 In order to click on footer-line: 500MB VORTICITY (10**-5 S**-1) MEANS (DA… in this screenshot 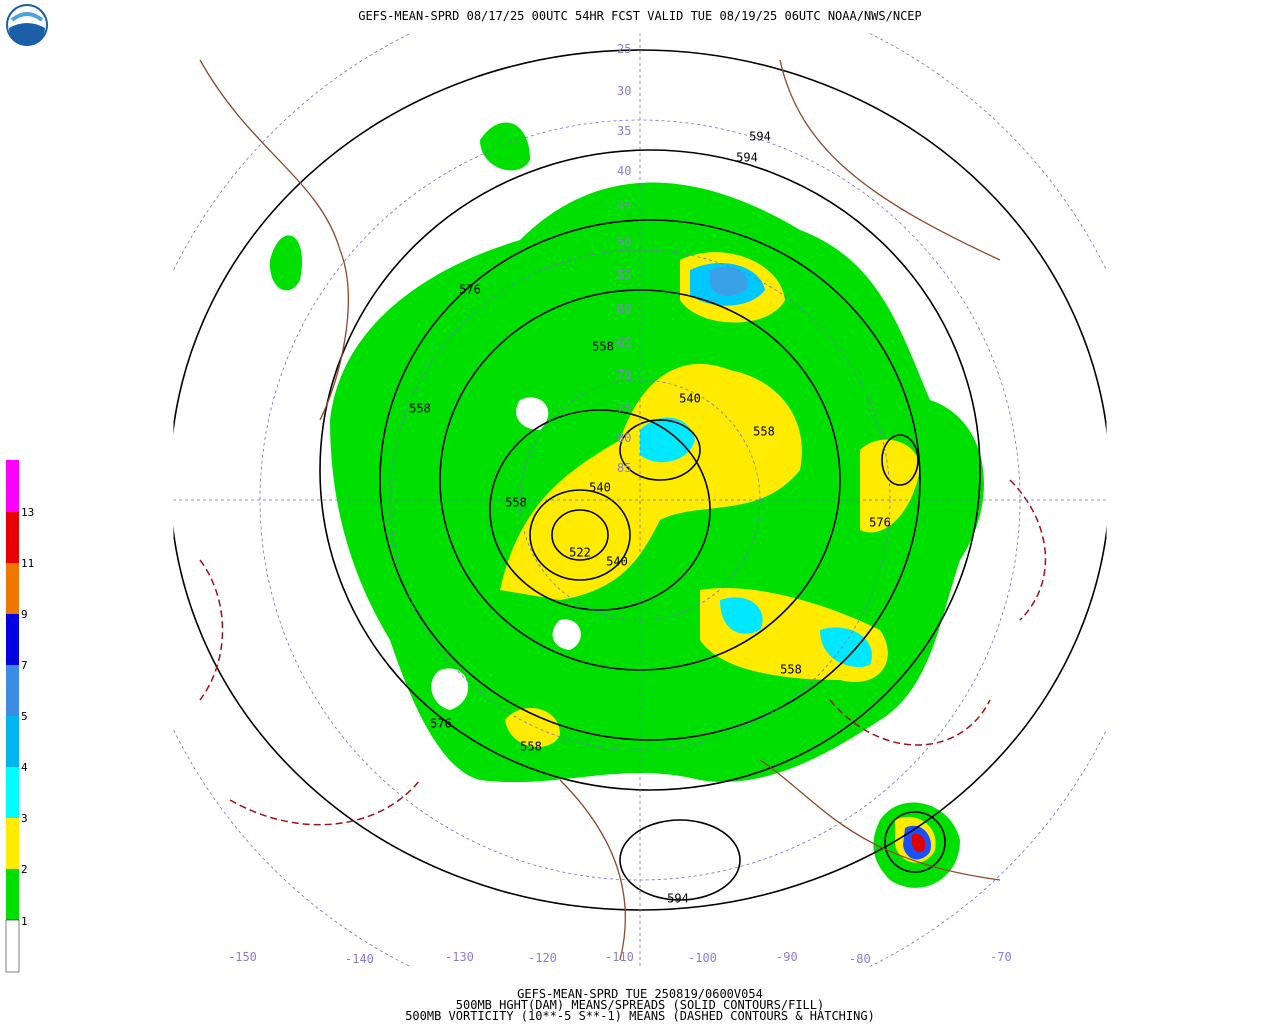, I will do `click(640, 1016)`.